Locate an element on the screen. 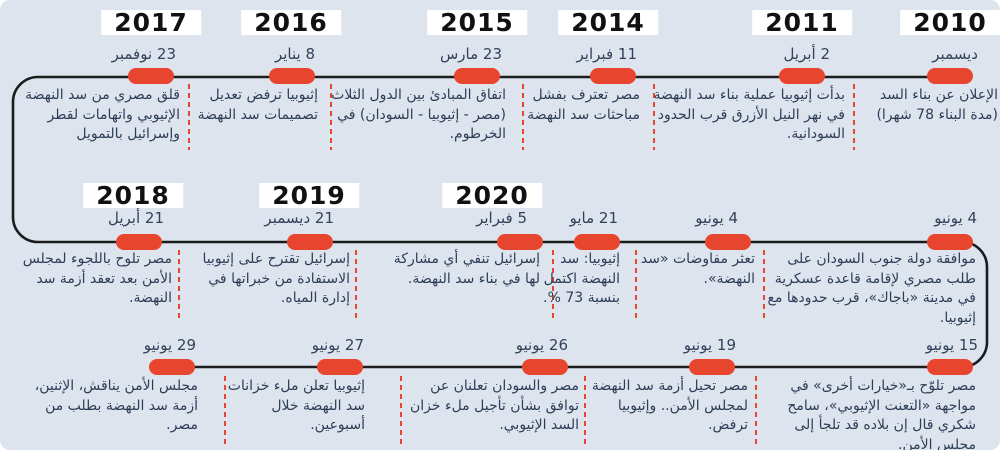  year-label-2018: 2018 is located at coordinates (133, 195).